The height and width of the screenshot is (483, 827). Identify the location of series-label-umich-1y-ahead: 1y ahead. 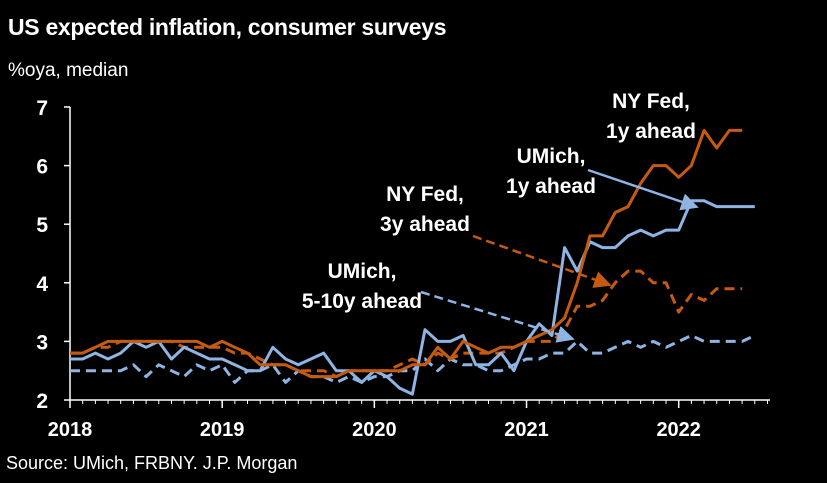
(551, 186).